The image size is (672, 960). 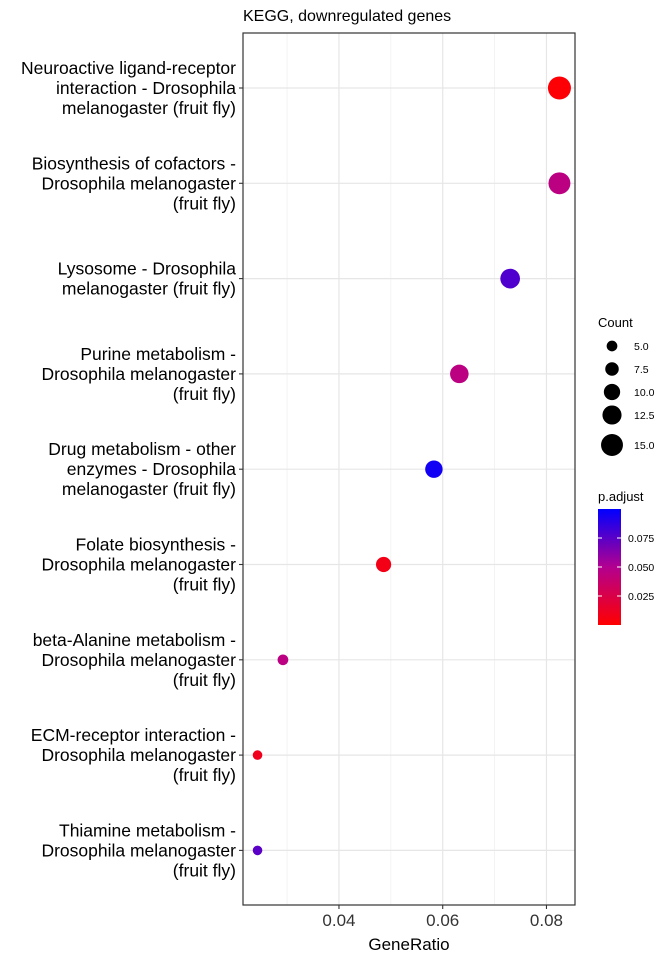 What do you see at coordinates (626, 557) in the screenshot?
I see `p-adjust-legend: p.adjust 0.025 0.050 0.075` at bounding box center [626, 557].